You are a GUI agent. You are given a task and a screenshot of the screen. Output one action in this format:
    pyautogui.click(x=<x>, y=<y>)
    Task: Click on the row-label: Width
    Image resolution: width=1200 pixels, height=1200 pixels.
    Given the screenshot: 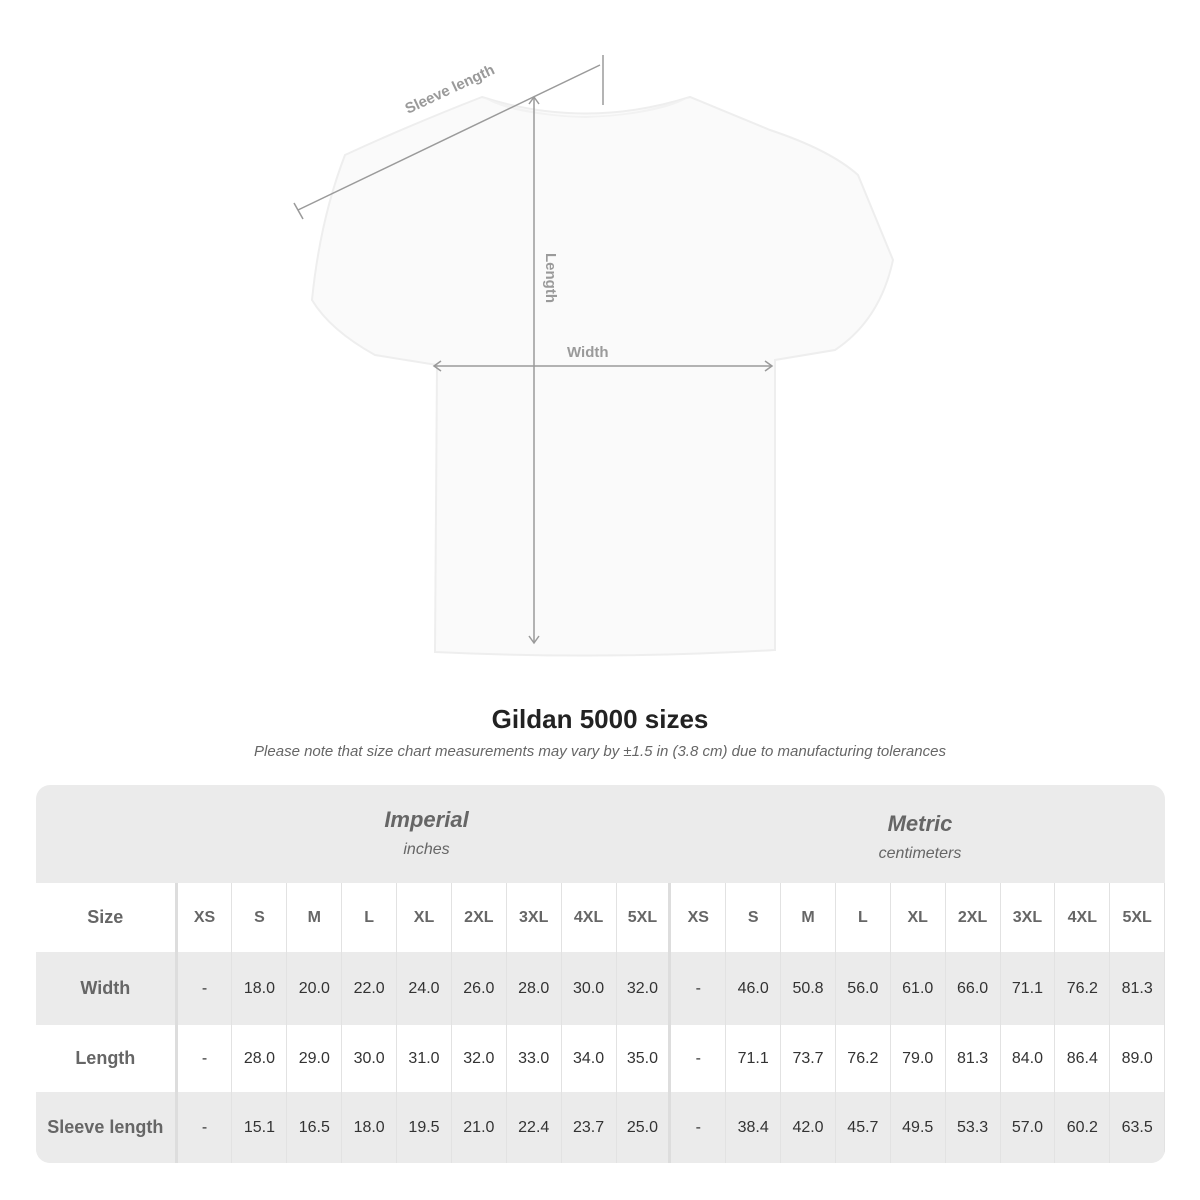 What is the action you would take?
    pyautogui.click(x=107, y=988)
    